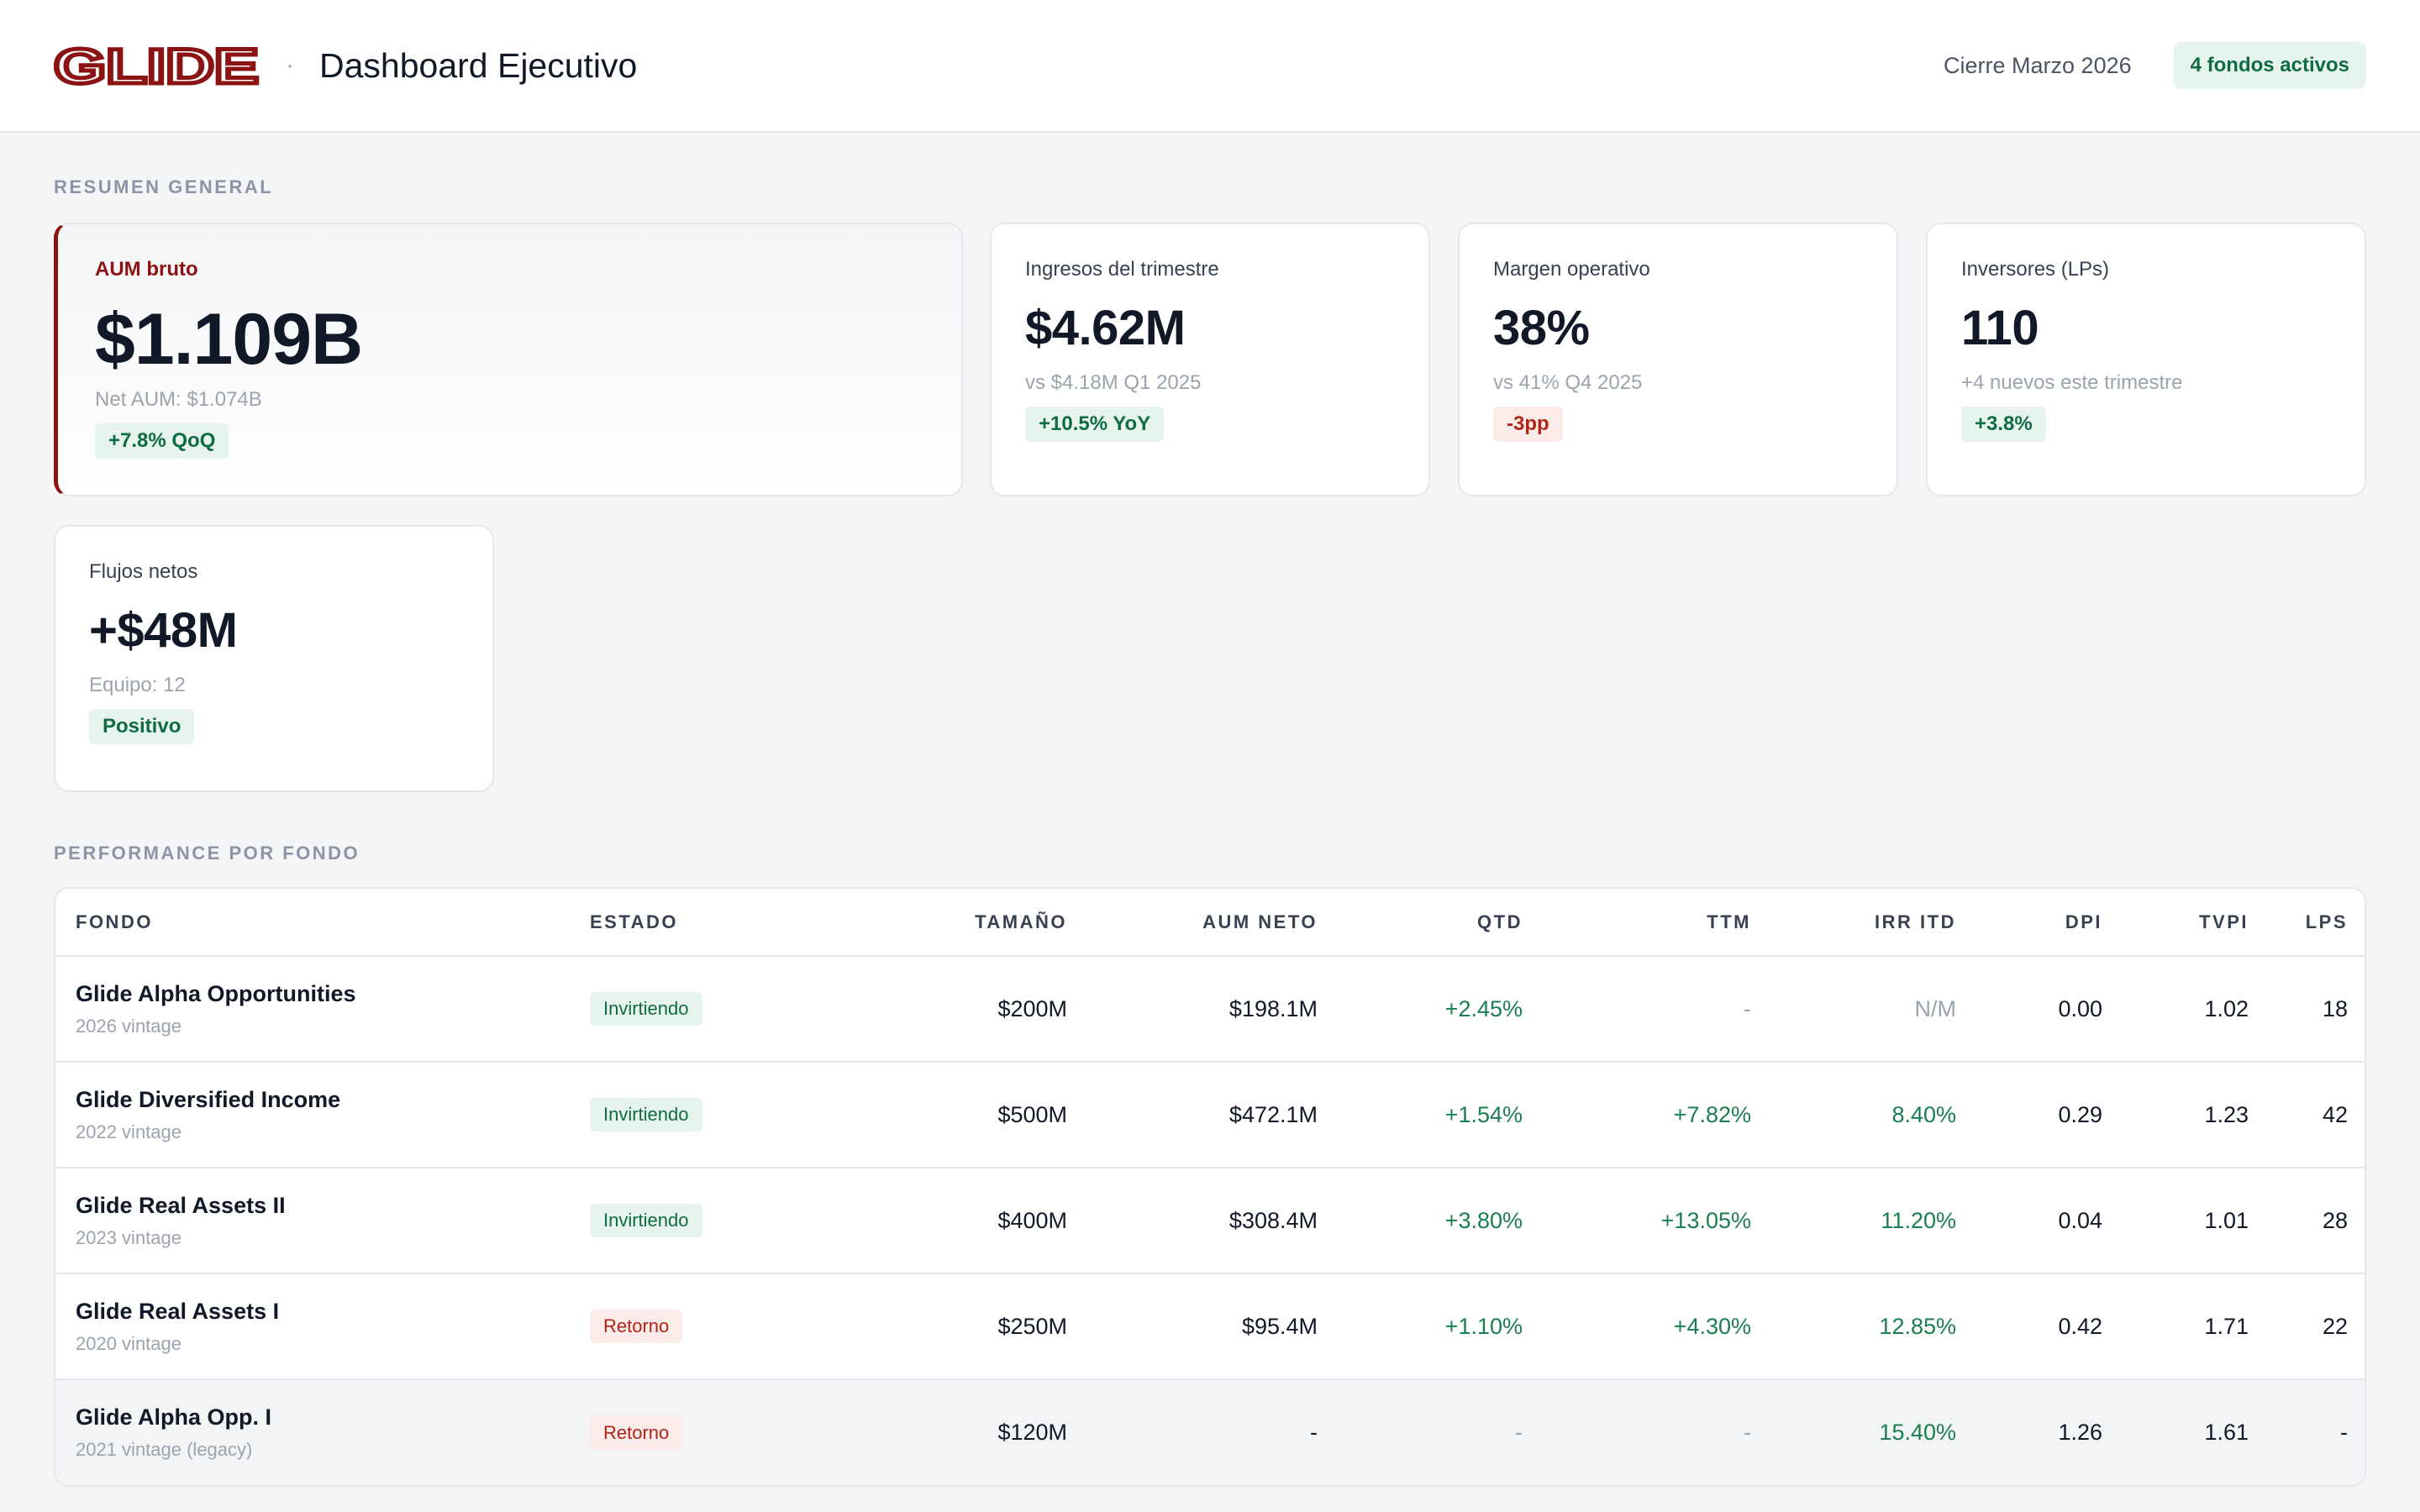 The height and width of the screenshot is (1512, 2420). What do you see at coordinates (1440, 1432) in the screenshot?
I see `qtd-cell: -` at bounding box center [1440, 1432].